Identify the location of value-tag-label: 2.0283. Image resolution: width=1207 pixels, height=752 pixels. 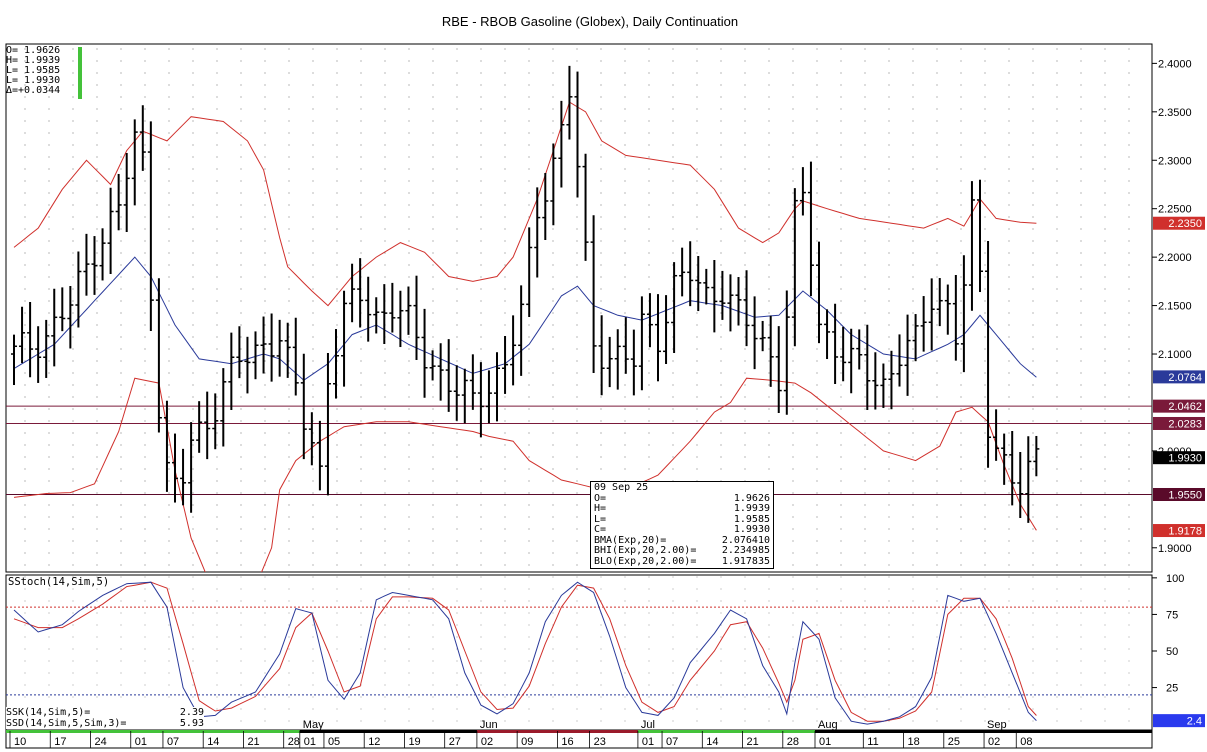
(1185, 424).